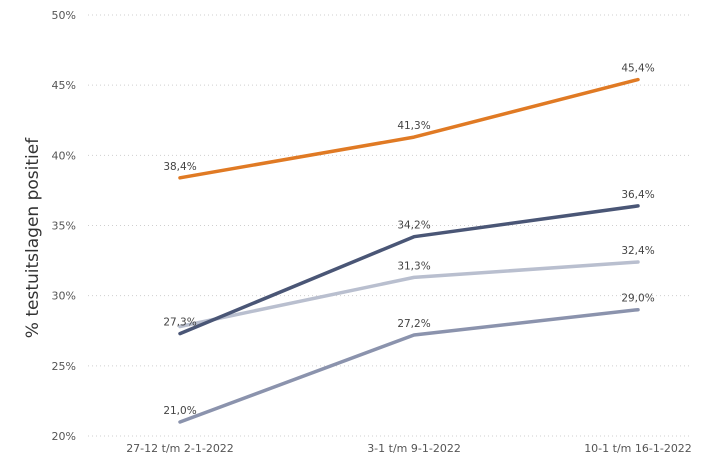 Image resolution: width=706 pixels, height=457 pixels. What do you see at coordinates (638, 448) in the screenshot?
I see `x-tick-label: 10-1 t/m 16-1-2022` at bounding box center [638, 448].